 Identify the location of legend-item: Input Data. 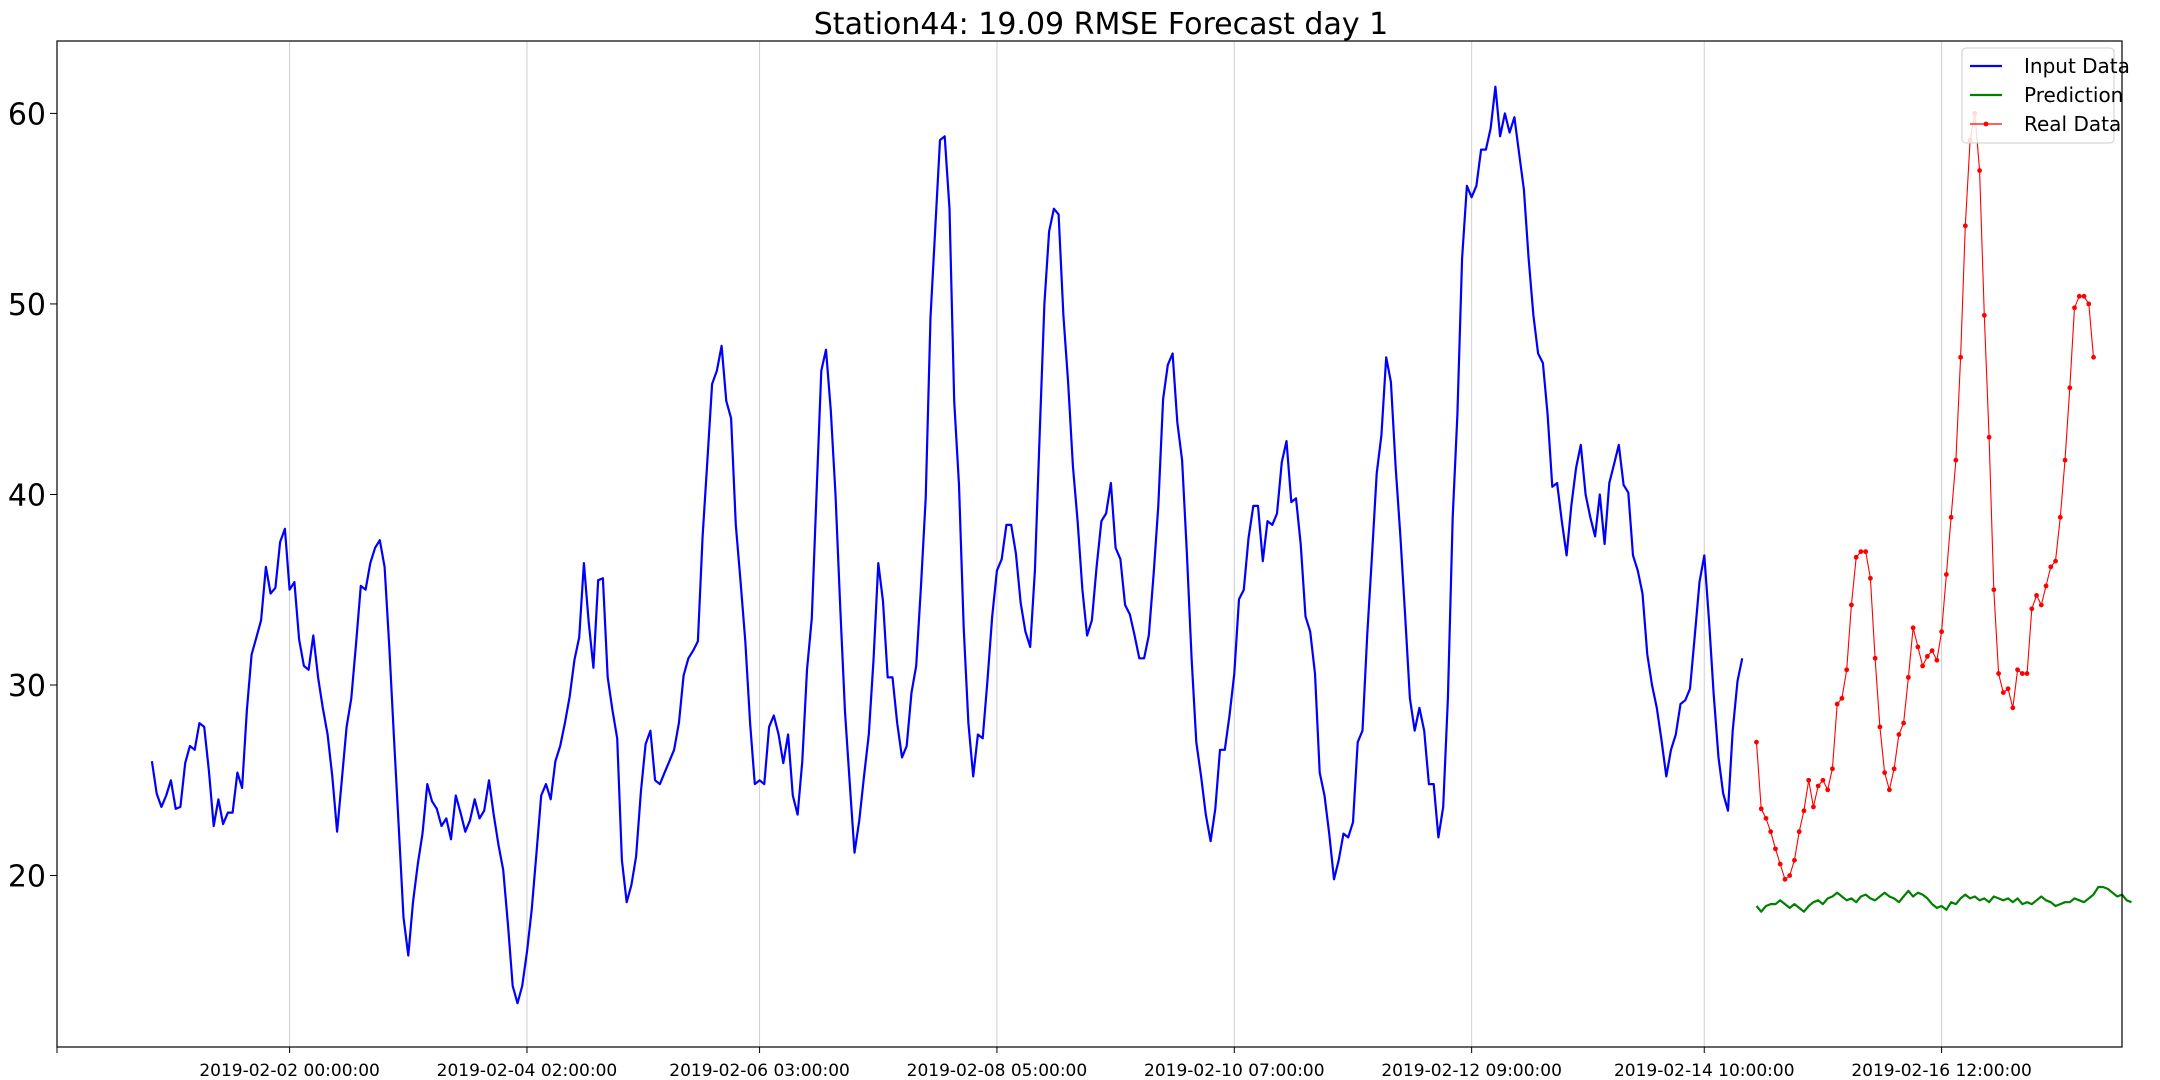
(2050, 66).